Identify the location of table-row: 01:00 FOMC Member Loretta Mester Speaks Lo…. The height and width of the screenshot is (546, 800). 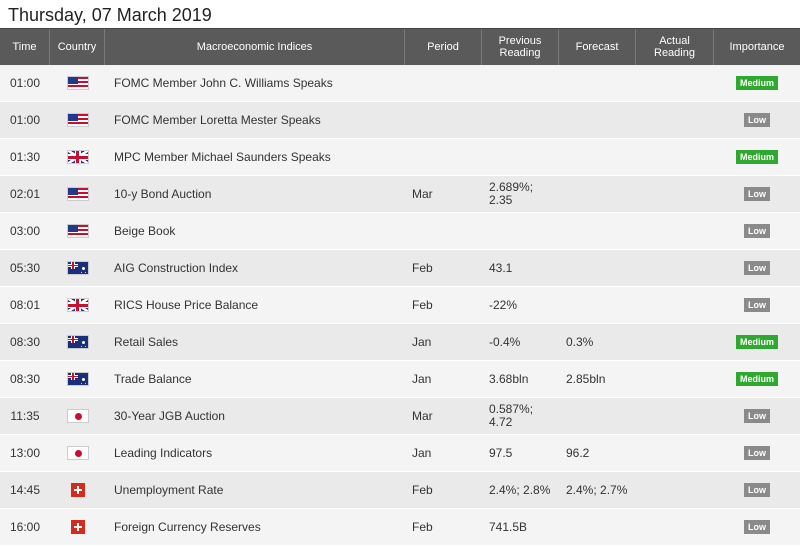
(400, 120).